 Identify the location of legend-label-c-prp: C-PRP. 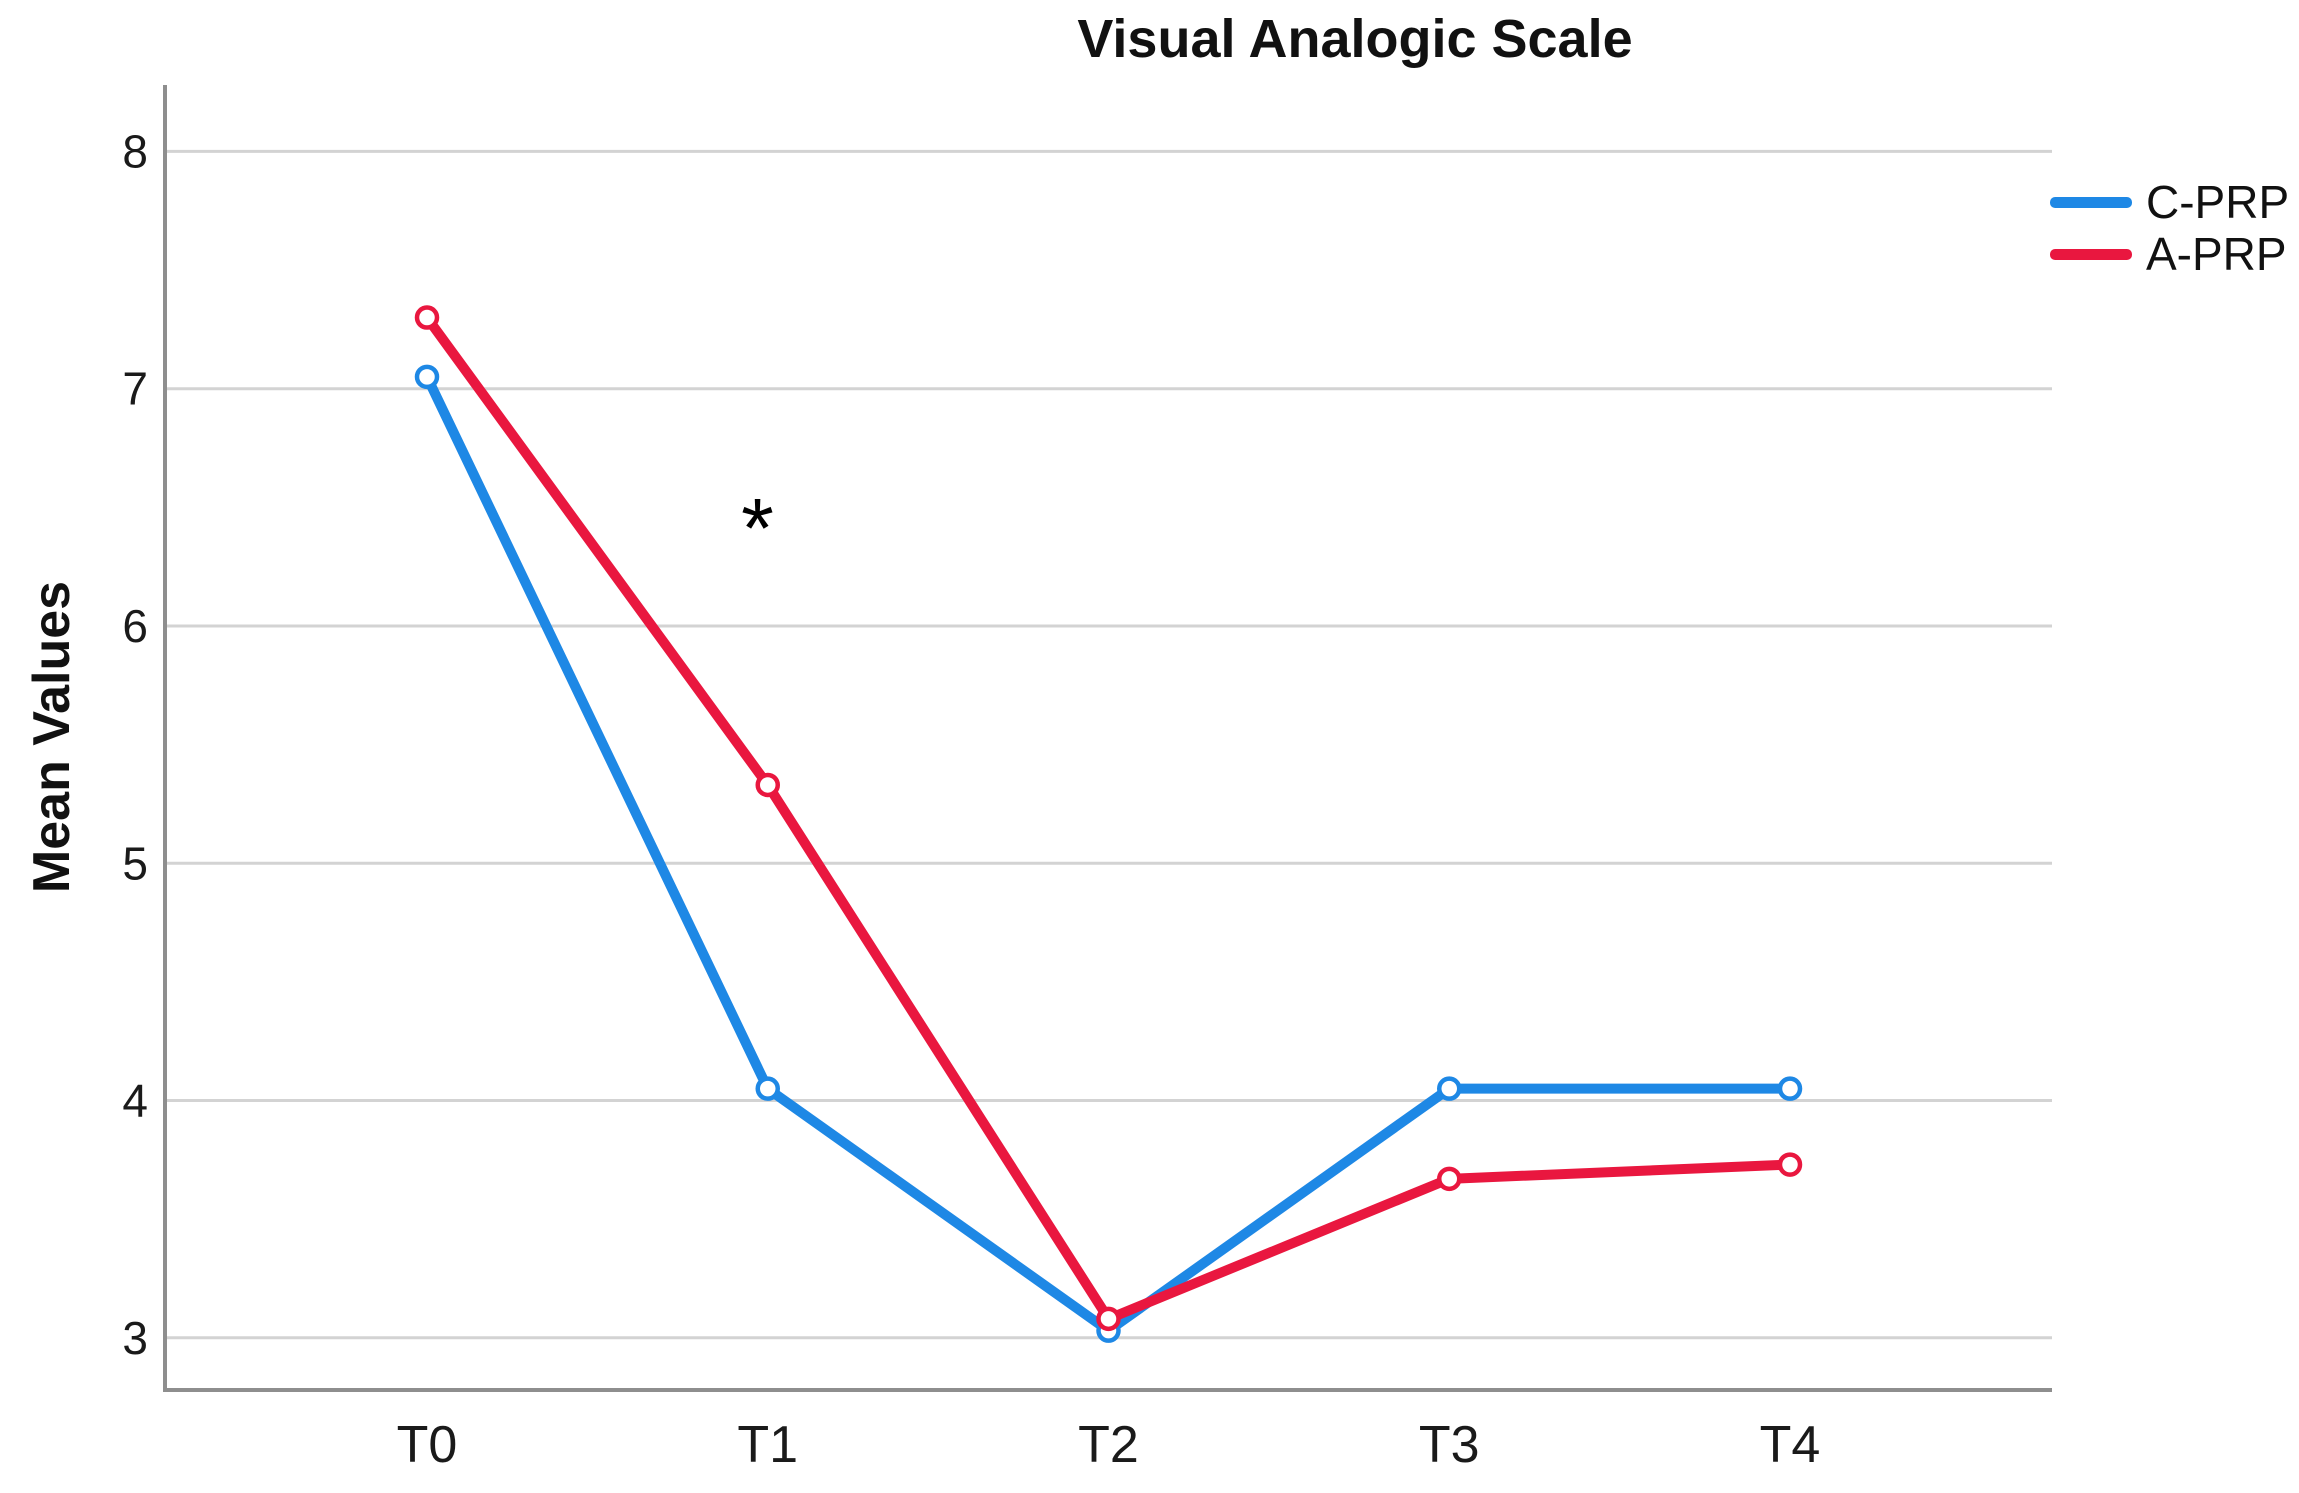
(2218, 202).